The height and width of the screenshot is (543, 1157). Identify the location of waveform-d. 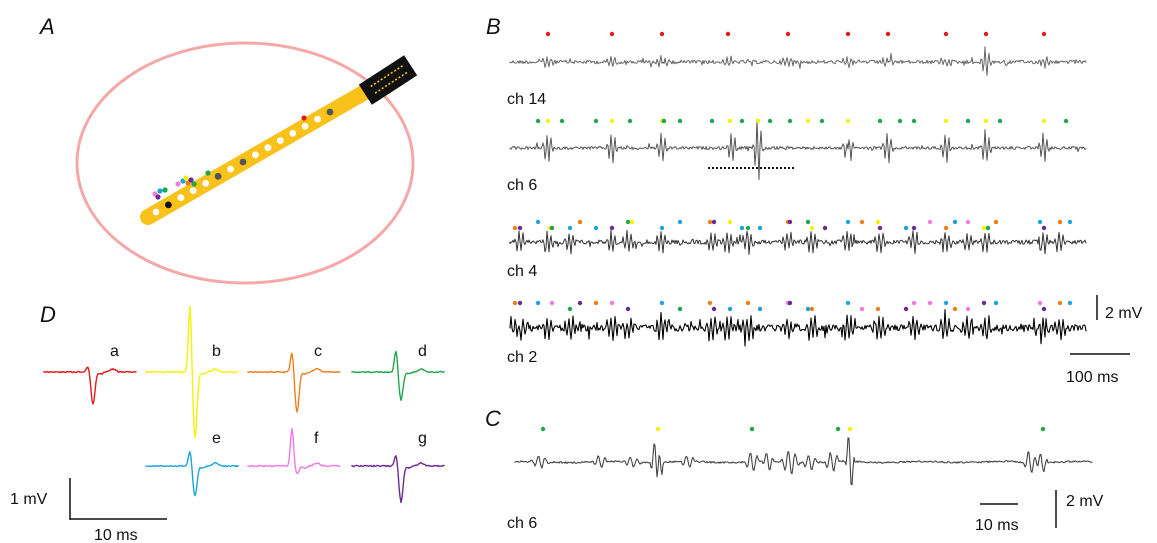
(398, 376).